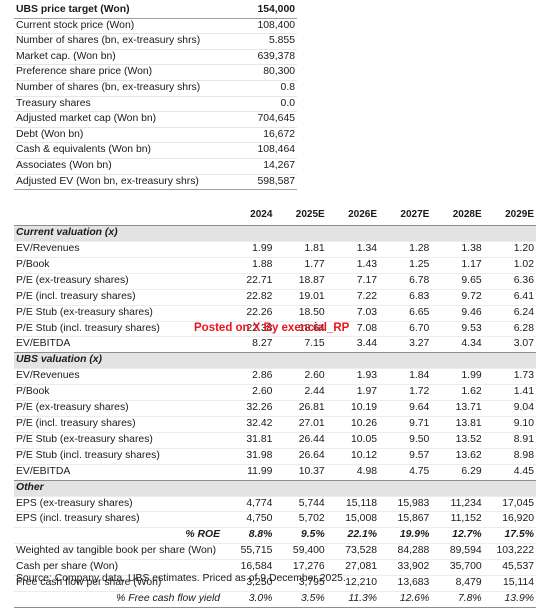  I want to click on row-value: 5,702, so click(300, 519).